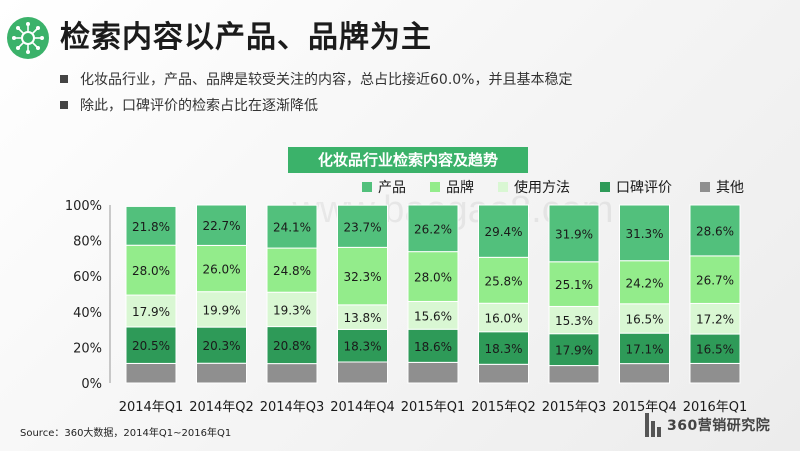  I want to click on data-label: 26.7%, so click(715, 281).